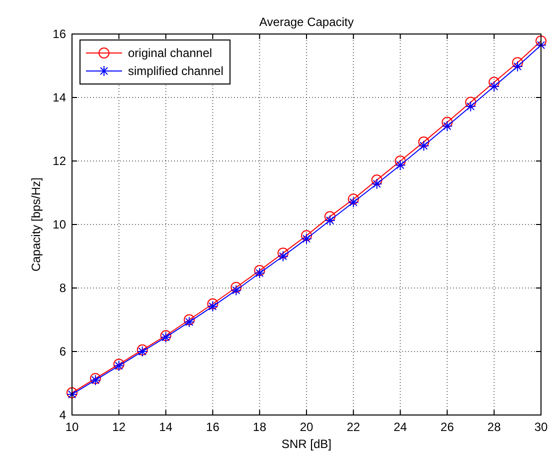 This screenshot has height=458, width=549. What do you see at coordinates (494, 427) in the screenshot?
I see `x-tick-label: 28` at bounding box center [494, 427].